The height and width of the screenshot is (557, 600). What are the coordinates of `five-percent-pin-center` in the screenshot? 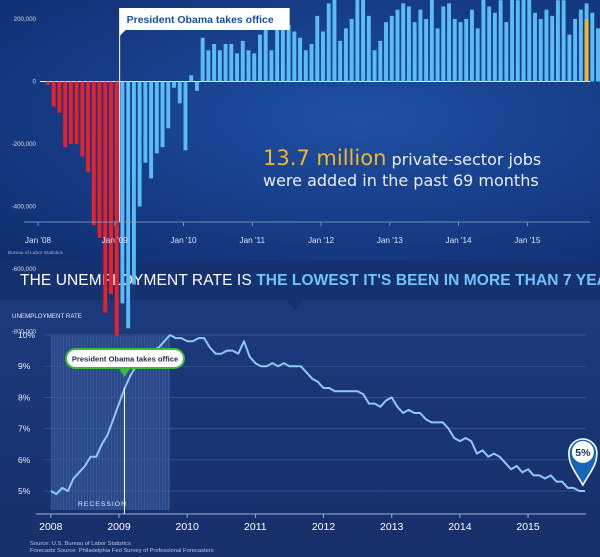 It's located at (582, 452).